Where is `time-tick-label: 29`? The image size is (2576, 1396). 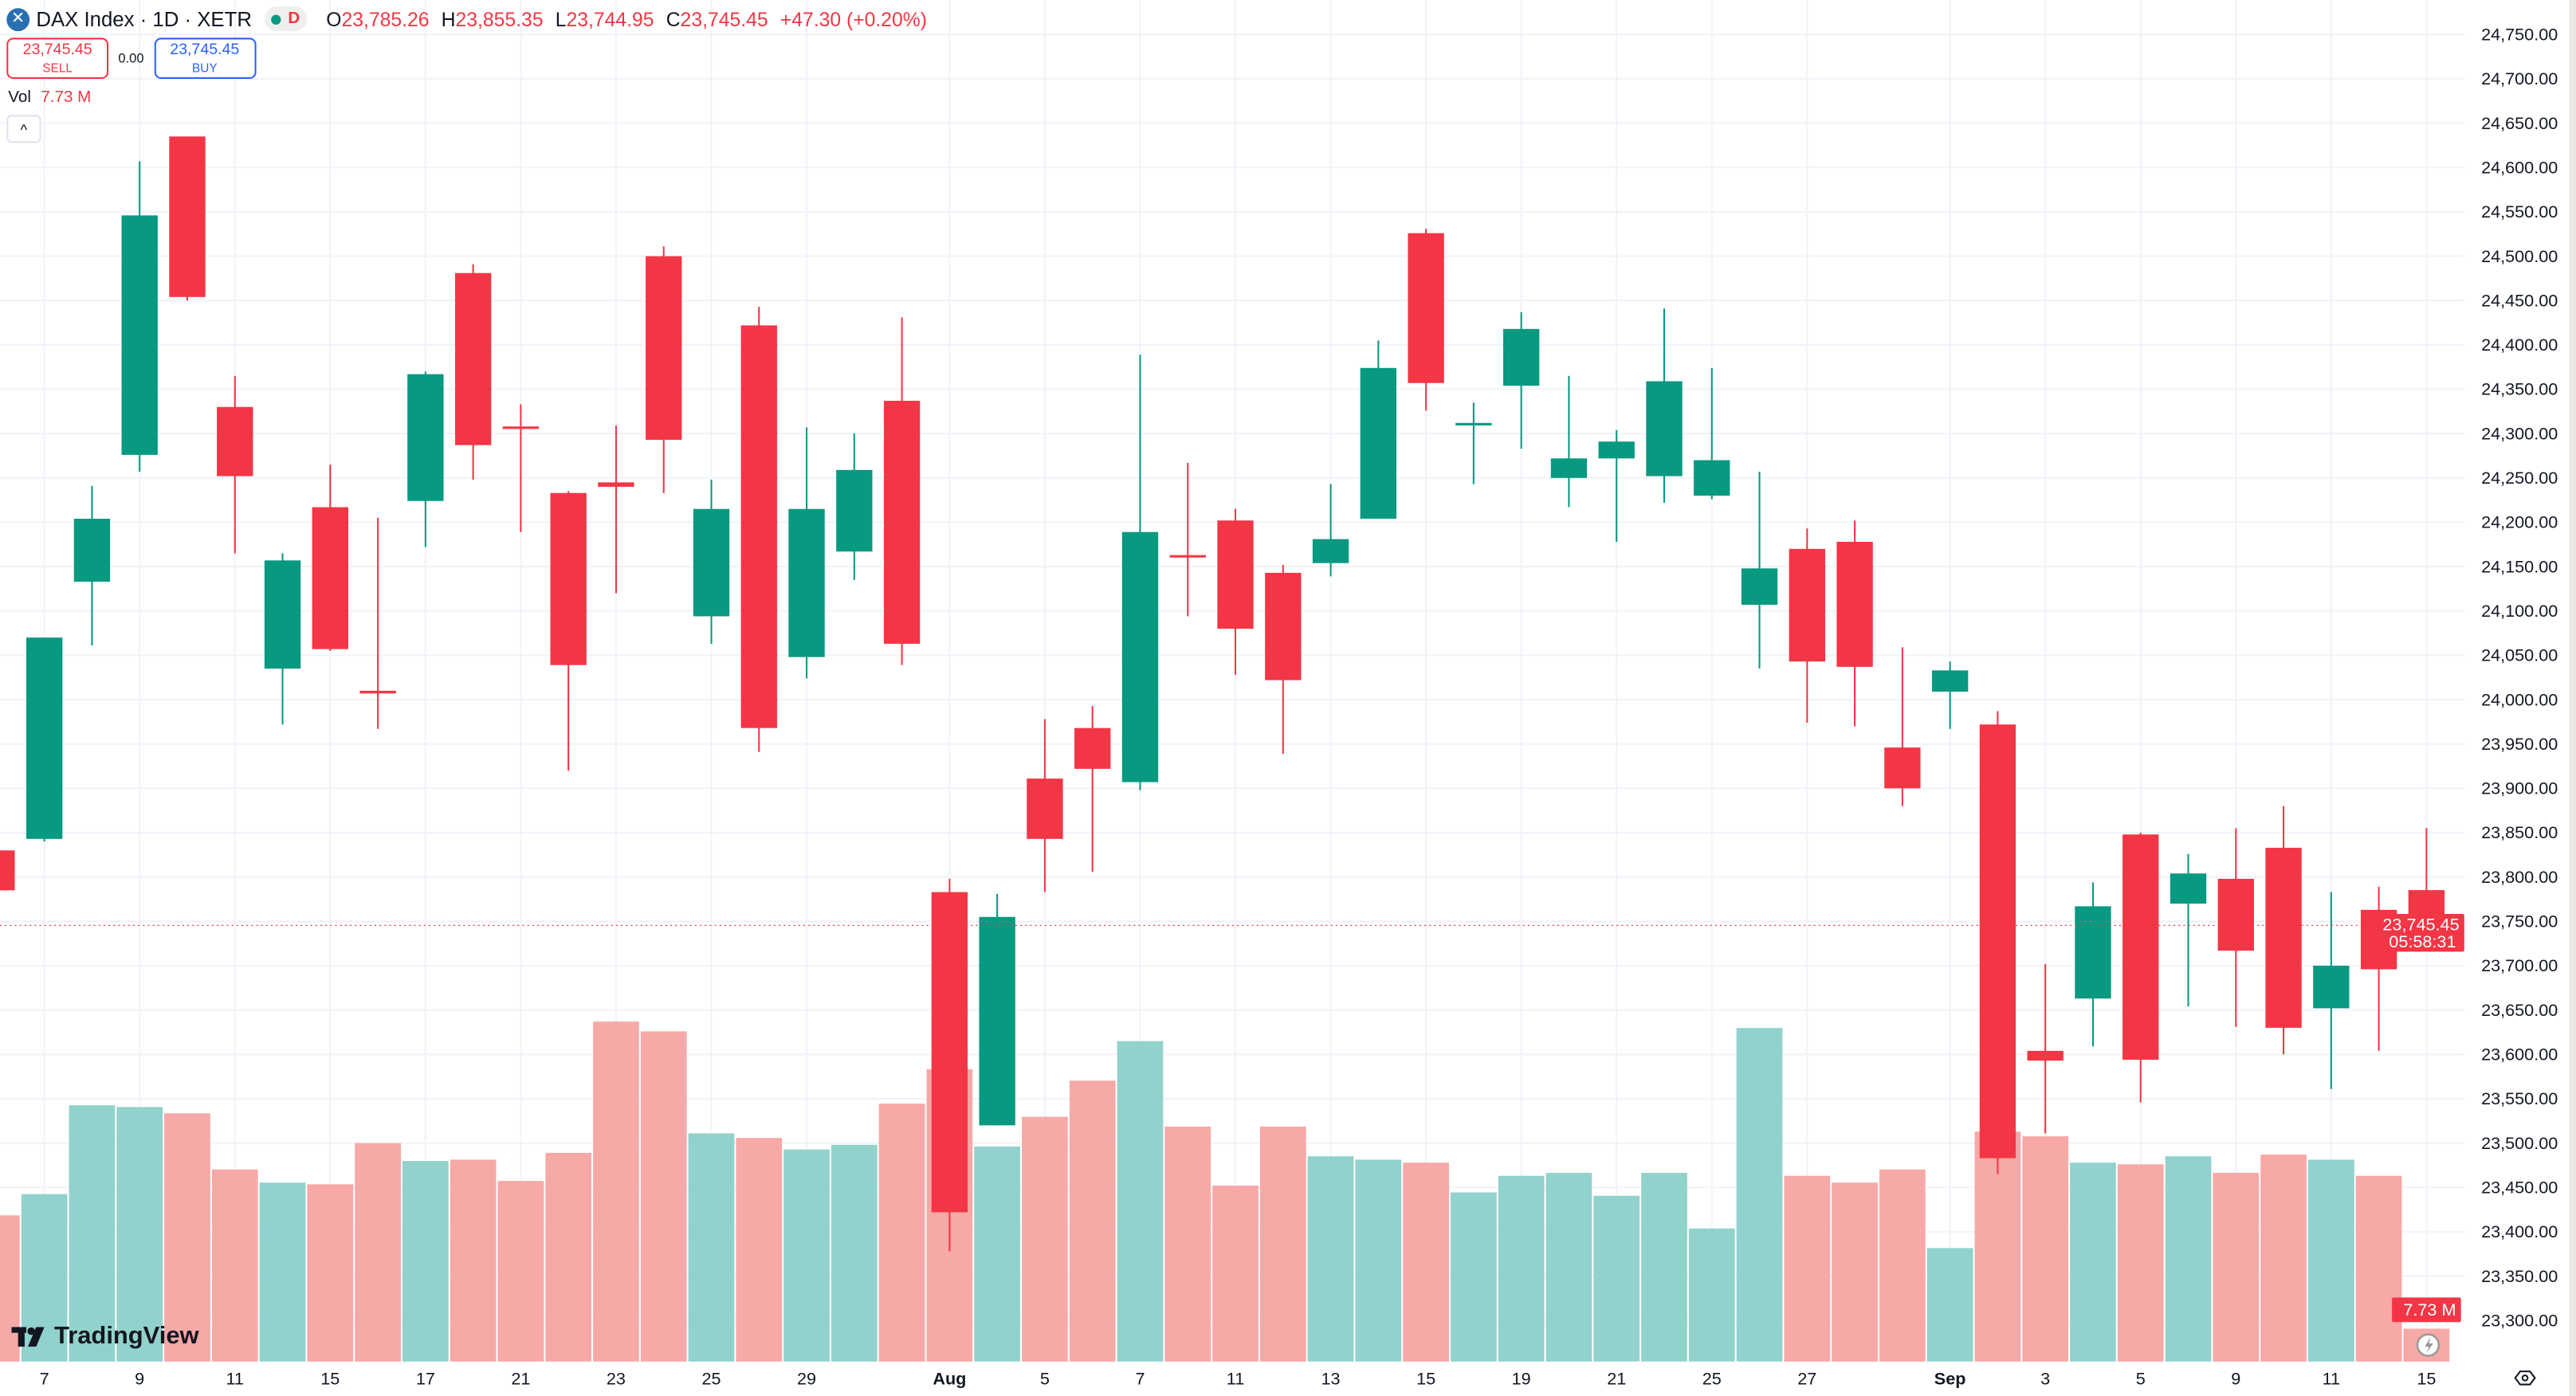 time-tick-label: 29 is located at coordinates (806, 1379).